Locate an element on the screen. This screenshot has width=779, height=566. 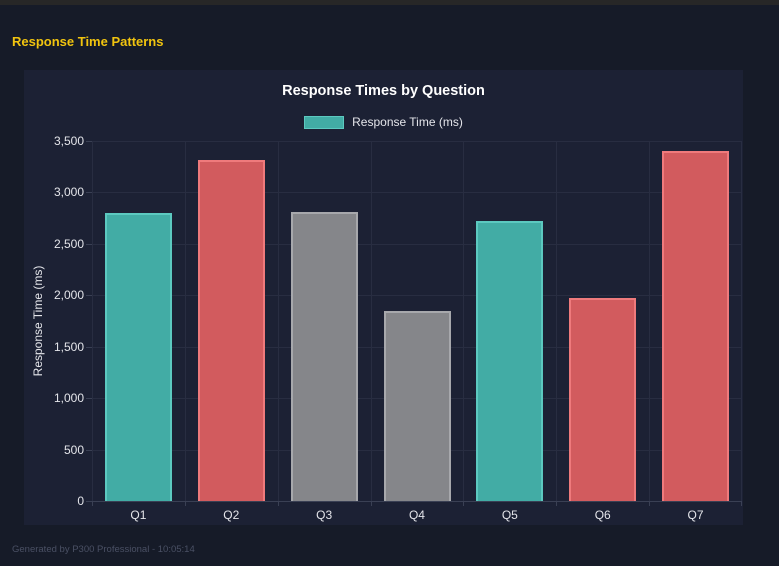
bar-q5 is located at coordinates (510, 361).